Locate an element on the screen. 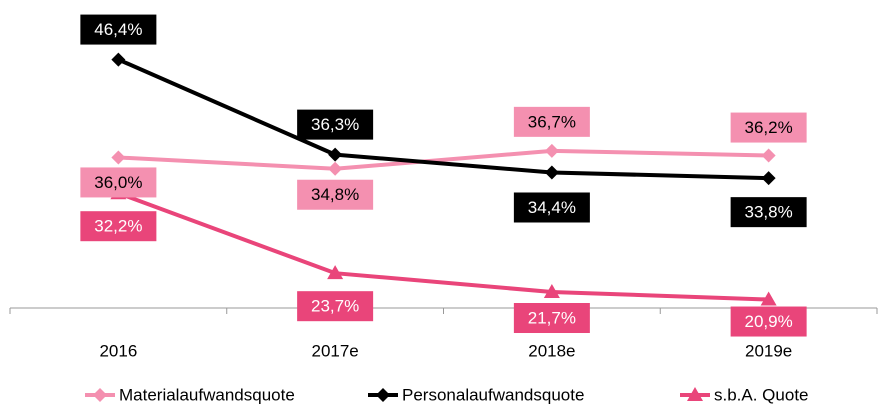 Image resolution: width=887 pixels, height=408 pixels. data-label: 36,0% is located at coordinates (118, 182).